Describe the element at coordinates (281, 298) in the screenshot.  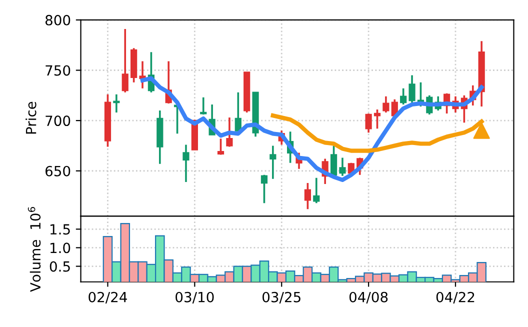
I see `x-tick-label: 03/25` at that location.